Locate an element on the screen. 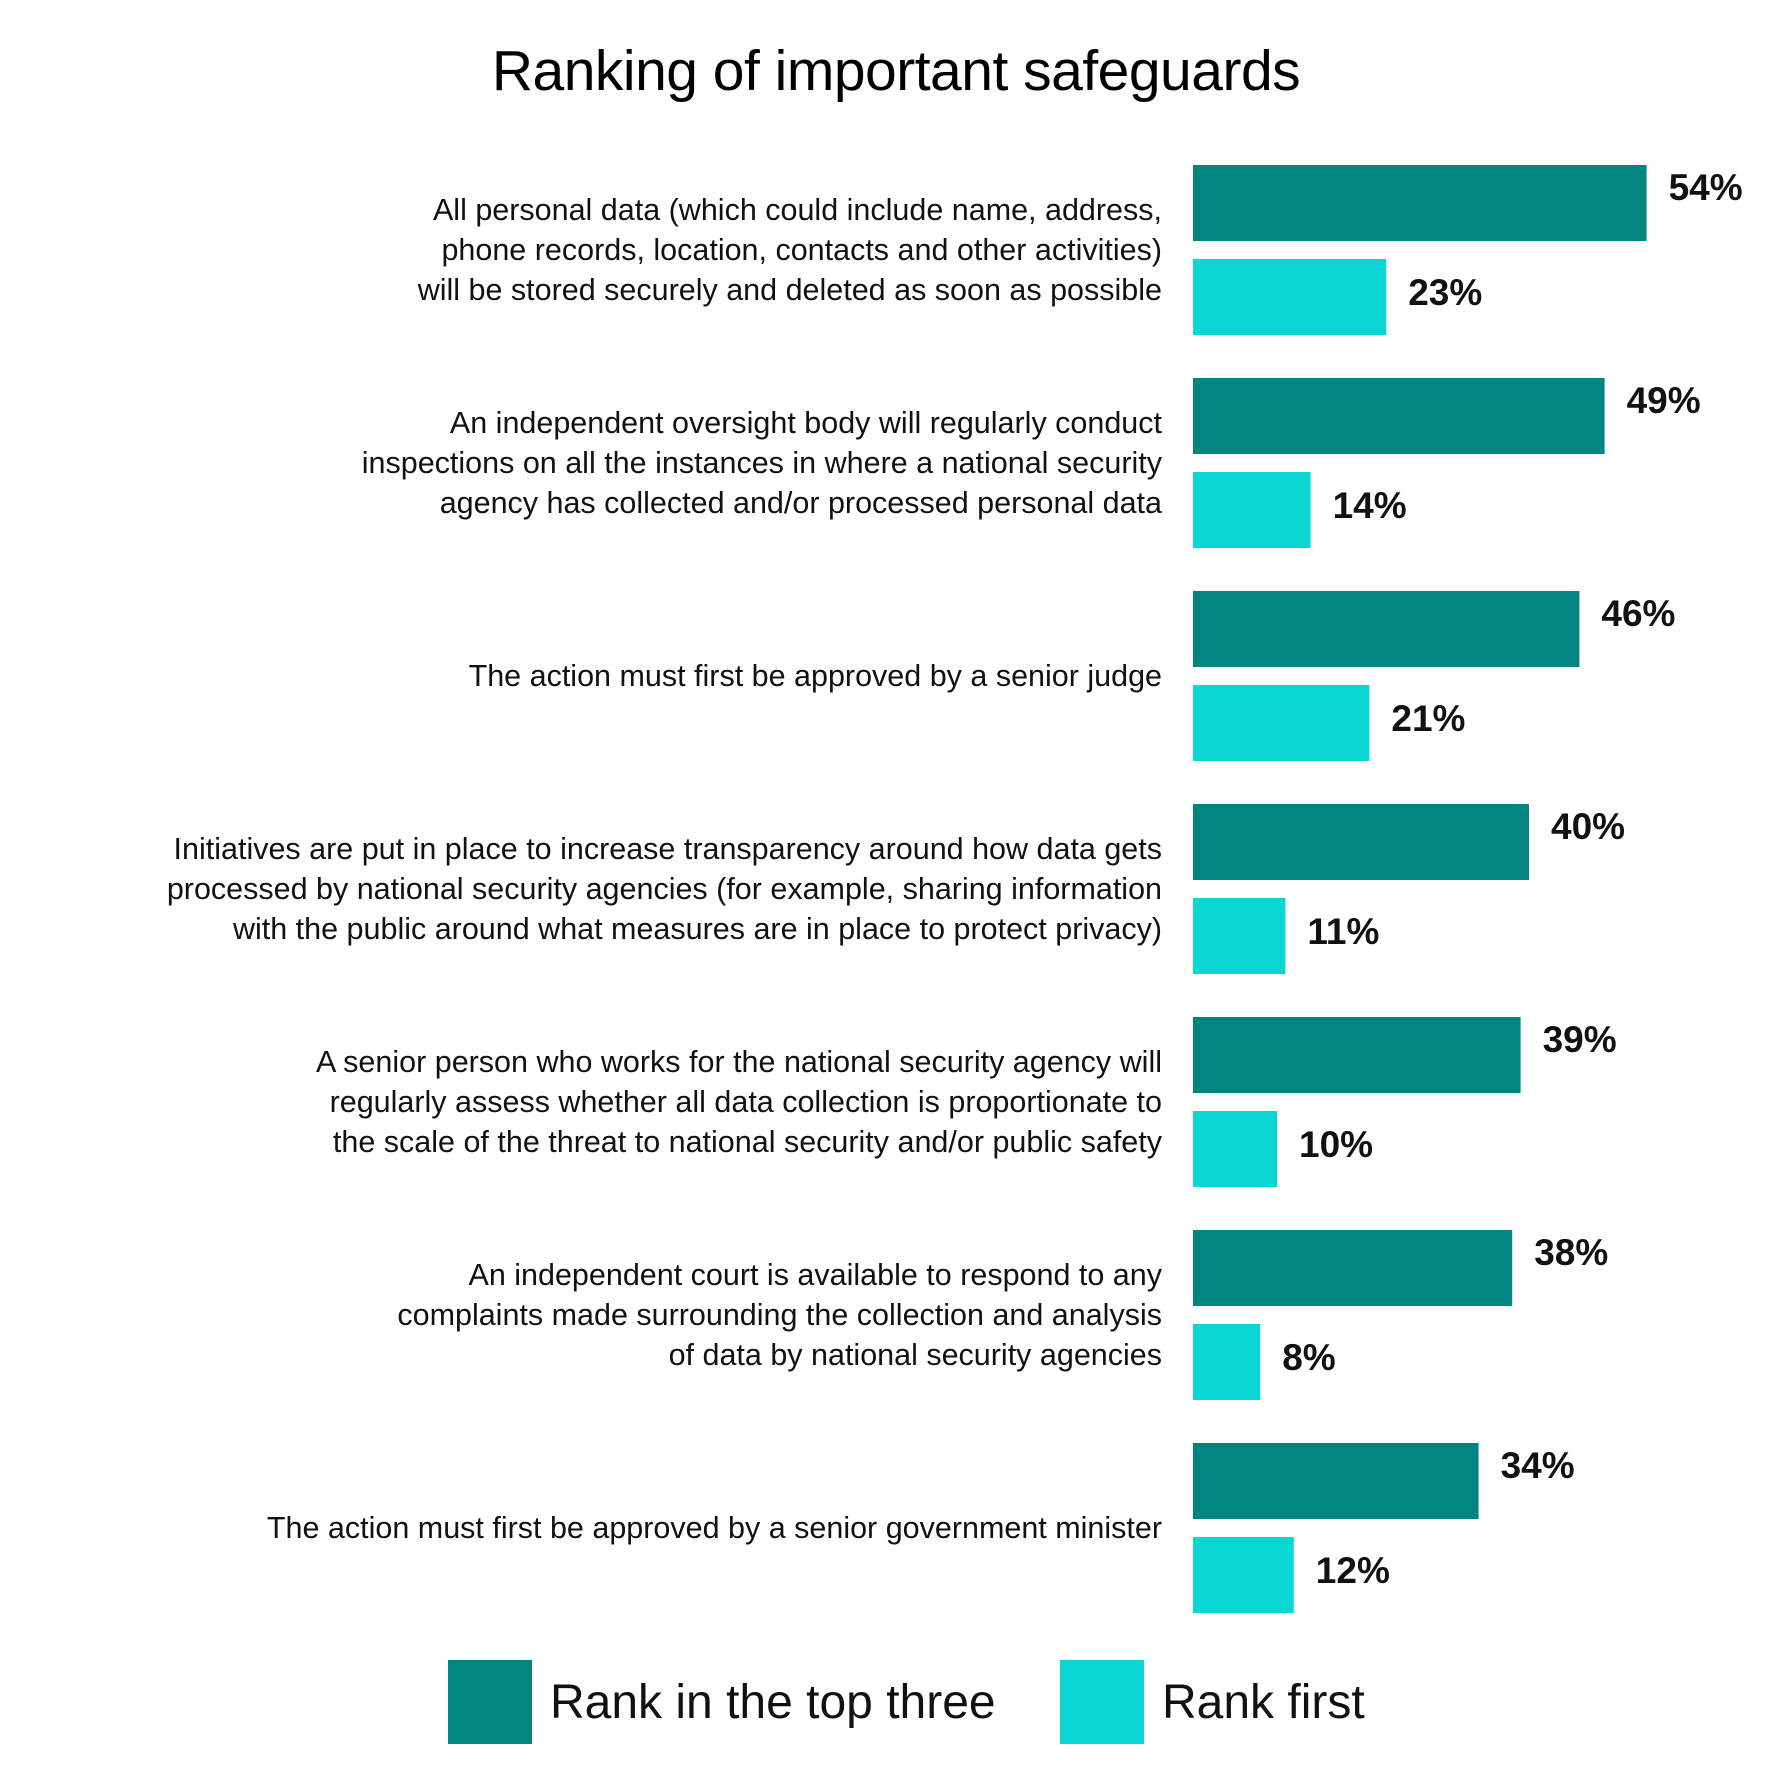 This screenshot has width=1792, height=1792. value-label-rank-first: 11% is located at coordinates (1343, 931).